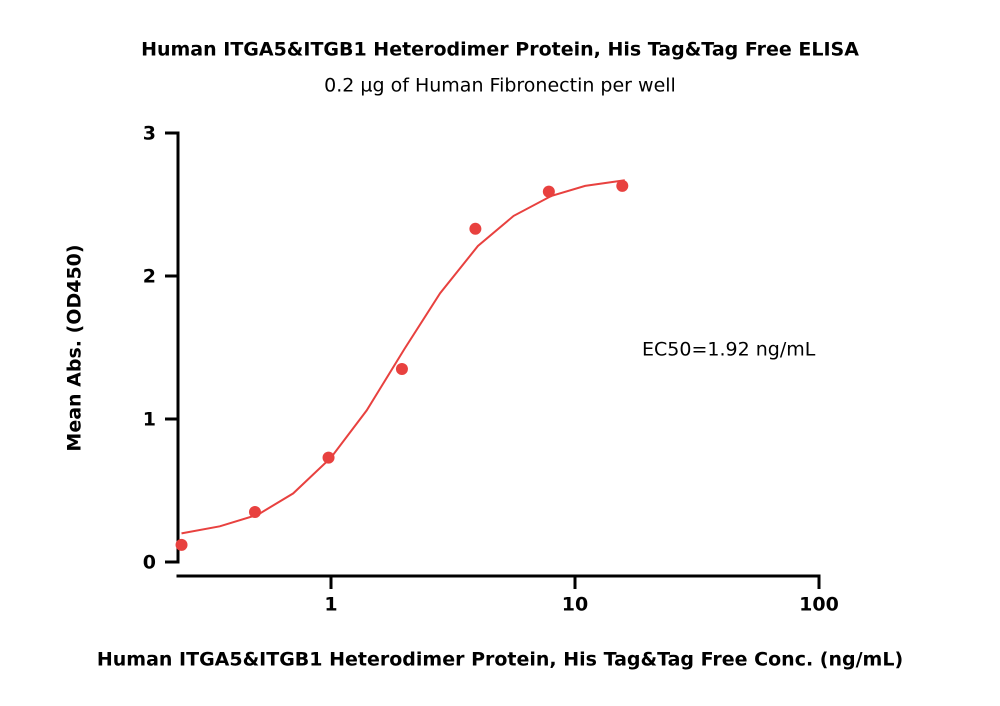 The image size is (1000, 706). Describe the element at coordinates (149, 277) in the screenshot. I see `y-tick-label: 2` at that location.